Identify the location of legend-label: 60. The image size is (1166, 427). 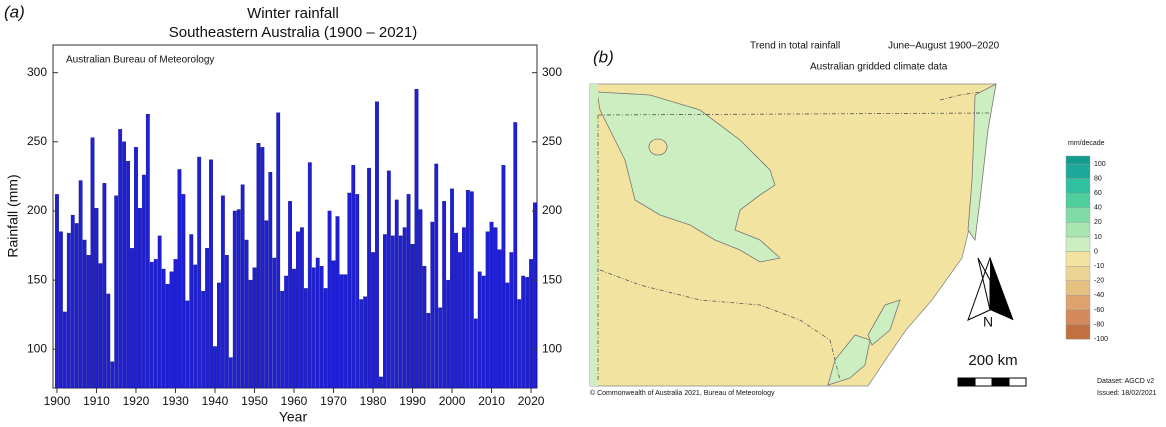
(1098, 193).